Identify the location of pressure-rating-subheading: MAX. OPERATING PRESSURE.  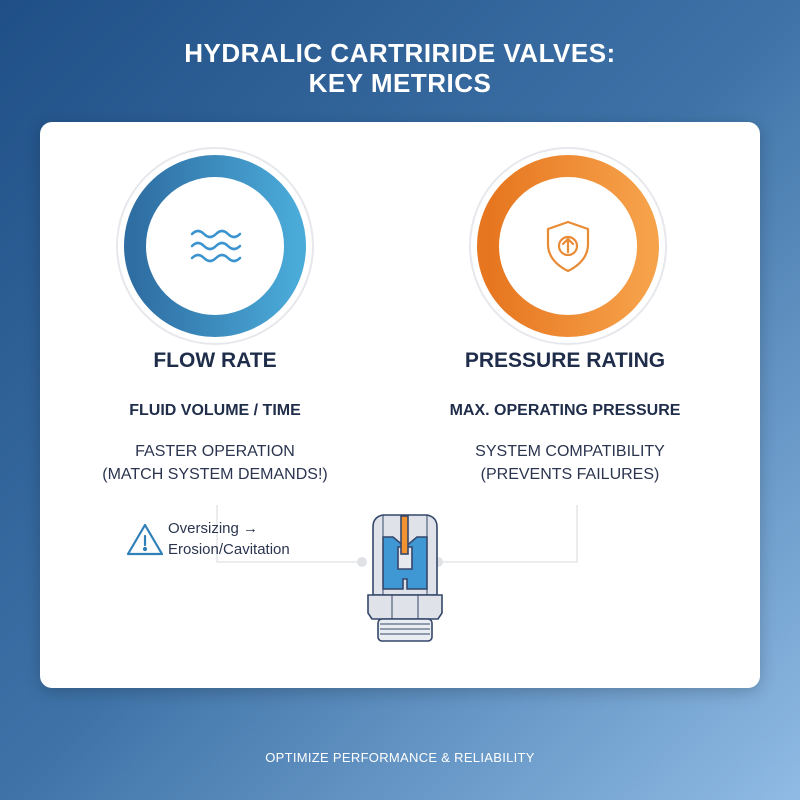
(565, 410).